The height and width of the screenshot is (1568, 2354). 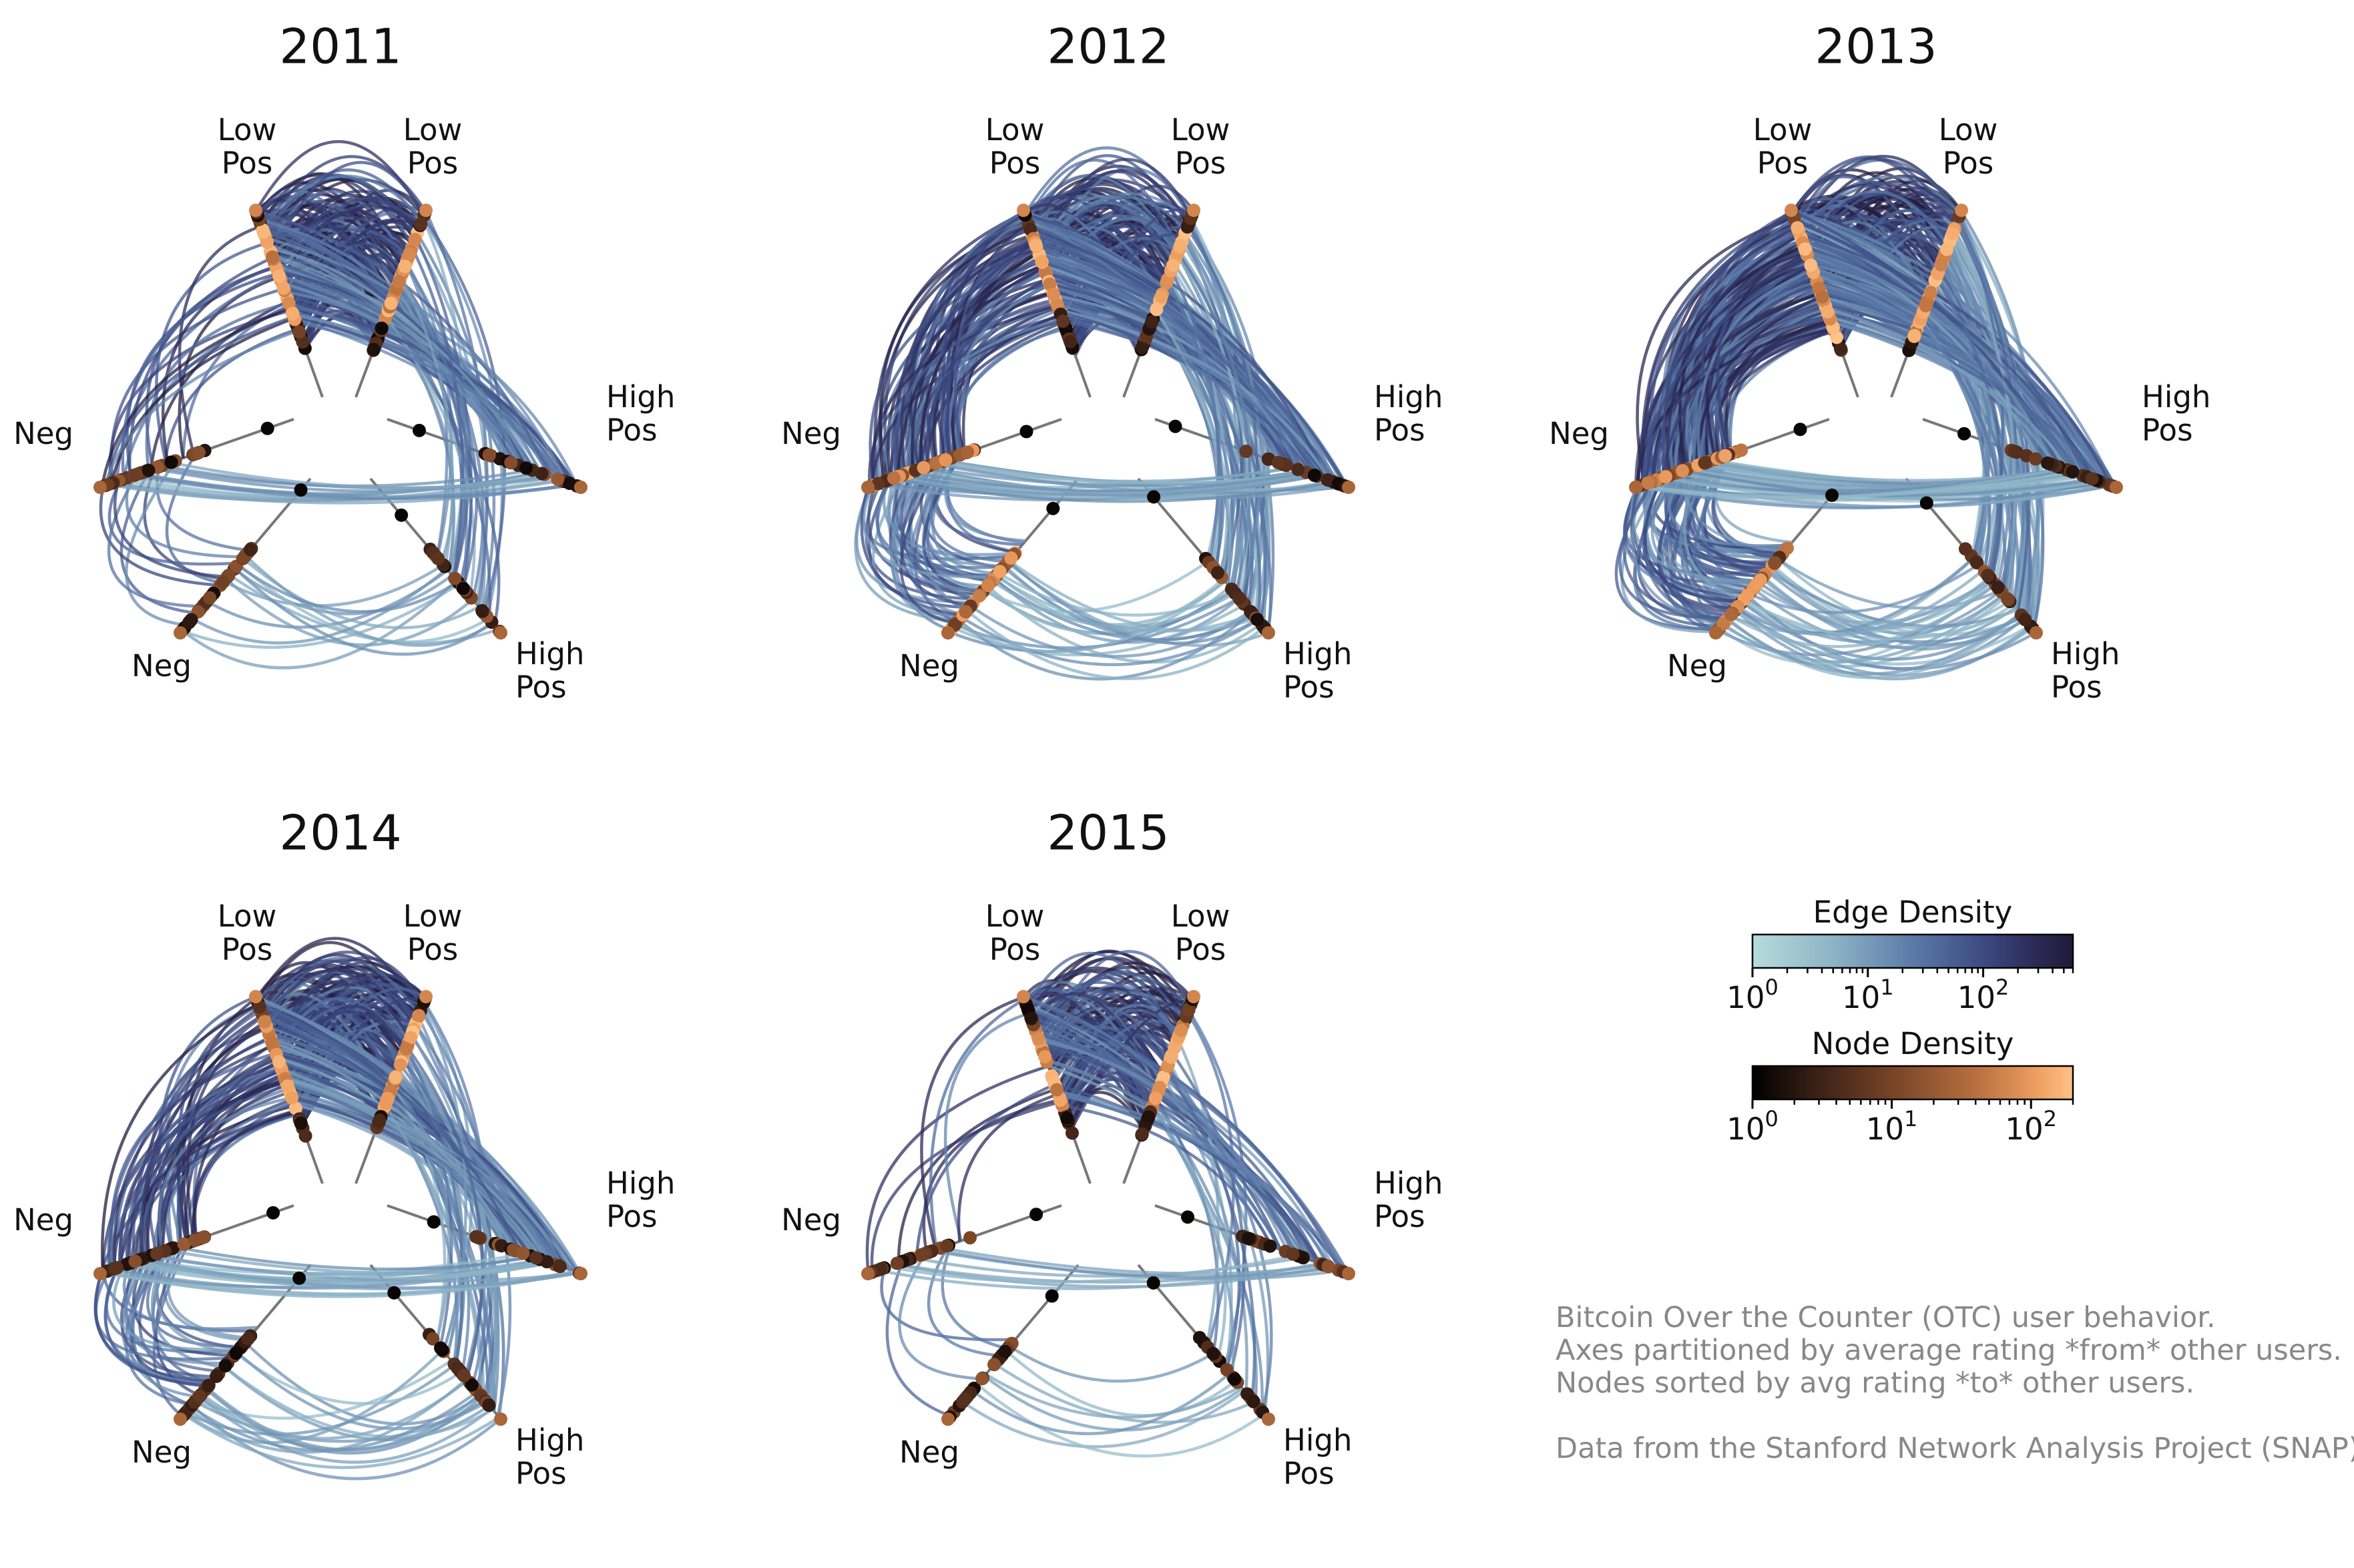 What do you see at coordinates (1912, 951) in the screenshot?
I see `colorbar-gradient` at bounding box center [1912, 951].